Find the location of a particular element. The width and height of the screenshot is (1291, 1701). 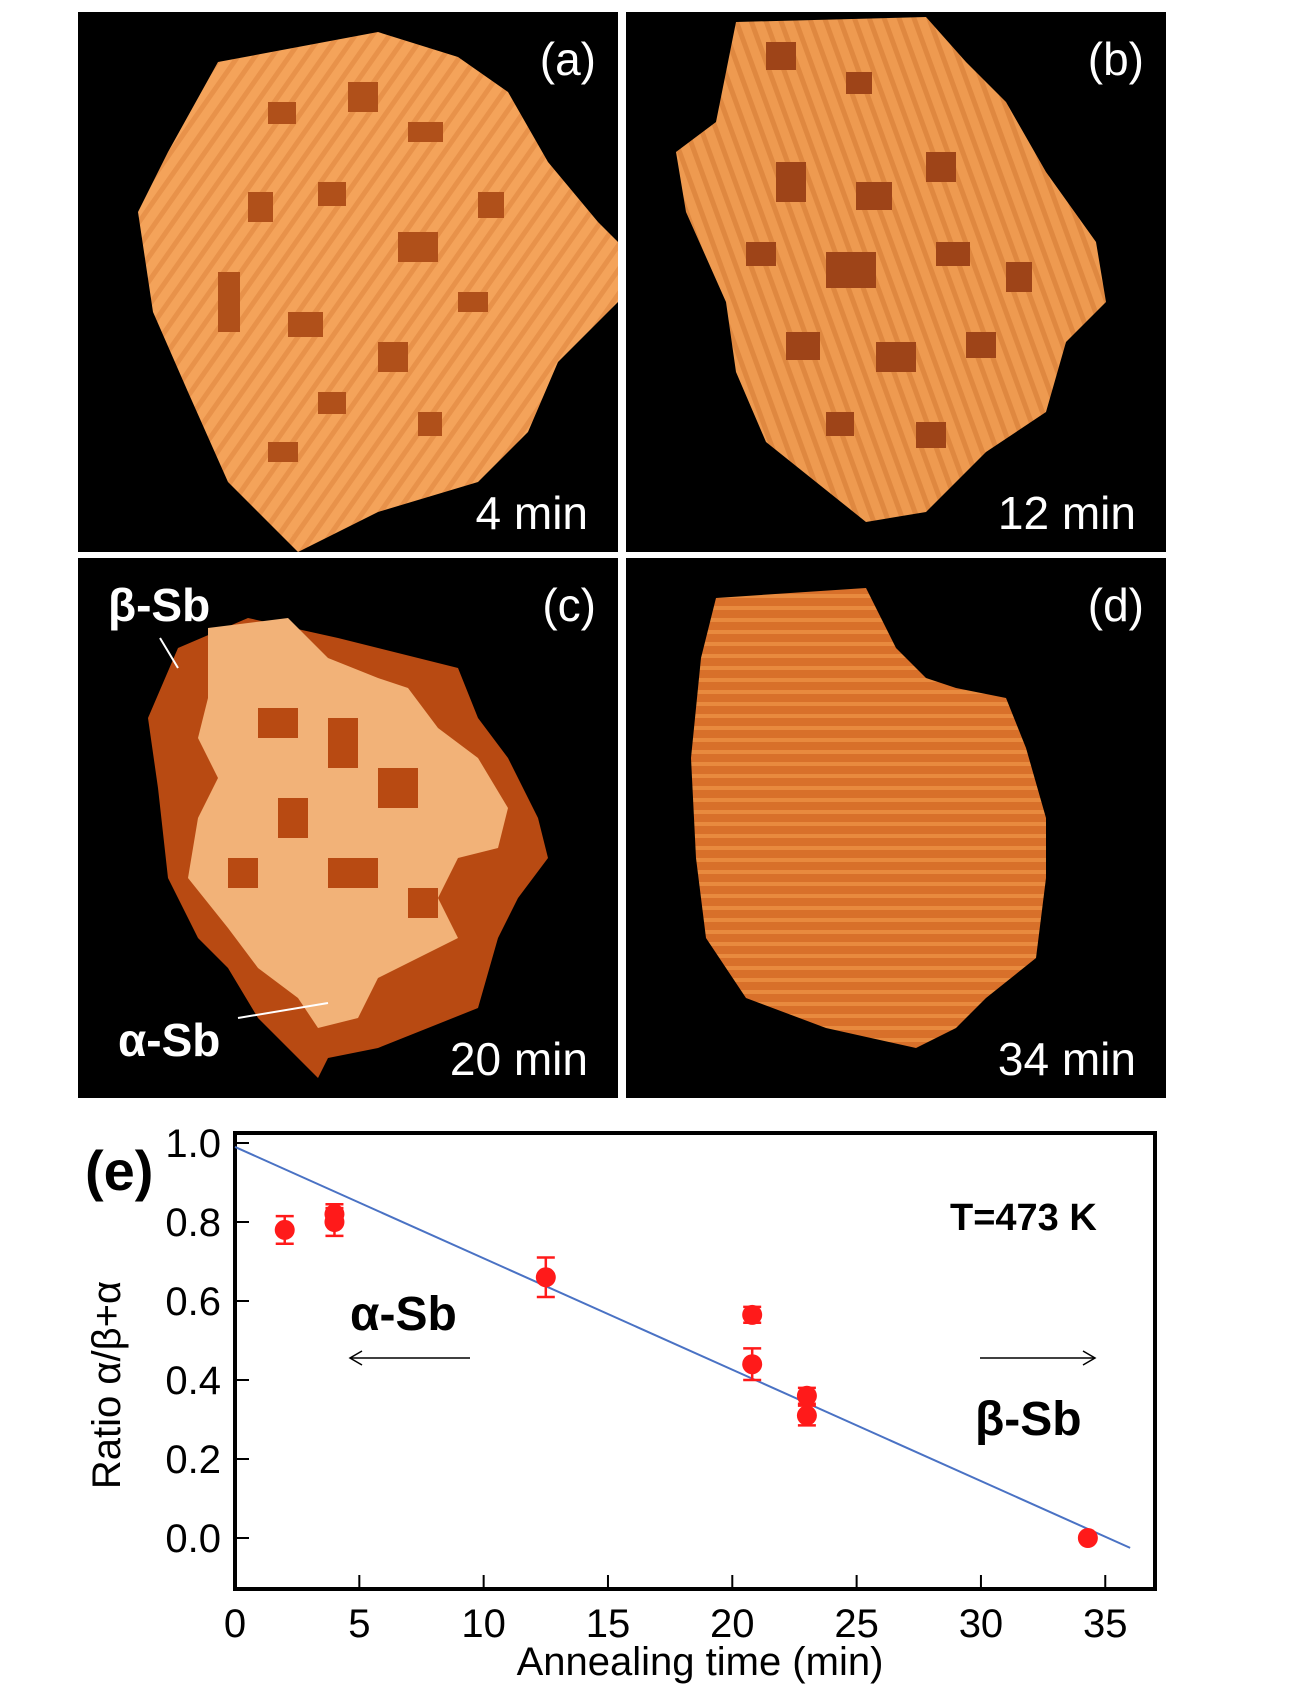

x-axis-label: Annealing time (min) is located at coordinates (700, 1662).